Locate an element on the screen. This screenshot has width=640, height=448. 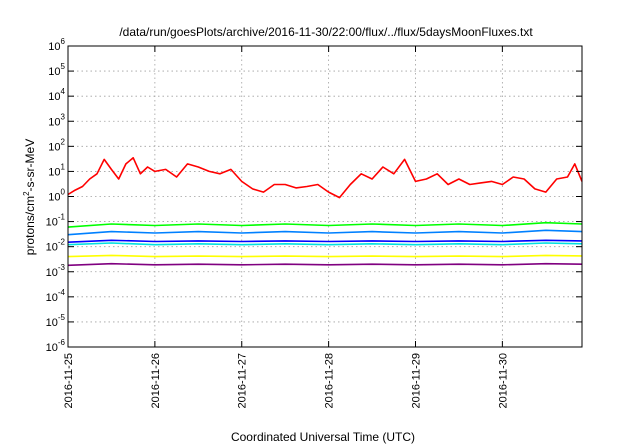
y-tick-label: 10⁻¹ is located at coordinates (56, 221).